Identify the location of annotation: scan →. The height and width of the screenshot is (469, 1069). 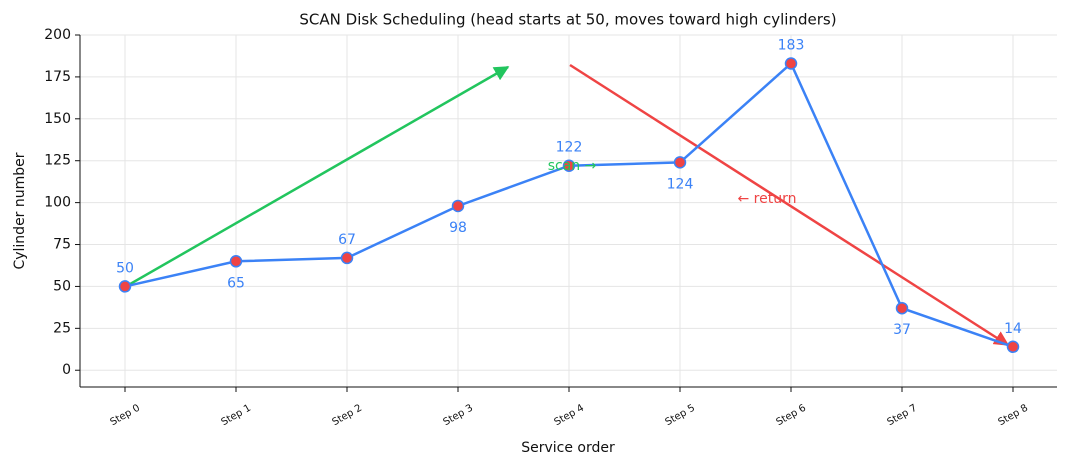
(572, 166).